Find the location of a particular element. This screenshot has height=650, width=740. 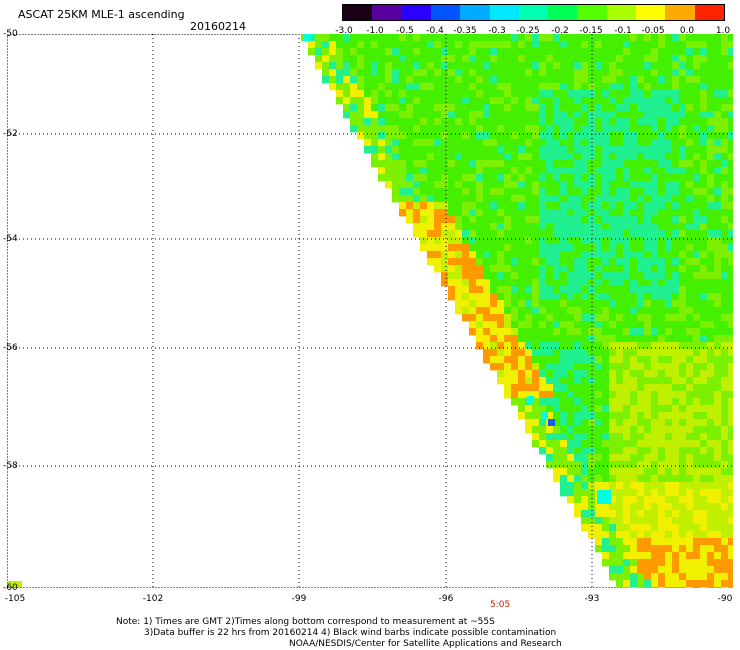

longitude-label: -105 is located at coordinates (15, 599).